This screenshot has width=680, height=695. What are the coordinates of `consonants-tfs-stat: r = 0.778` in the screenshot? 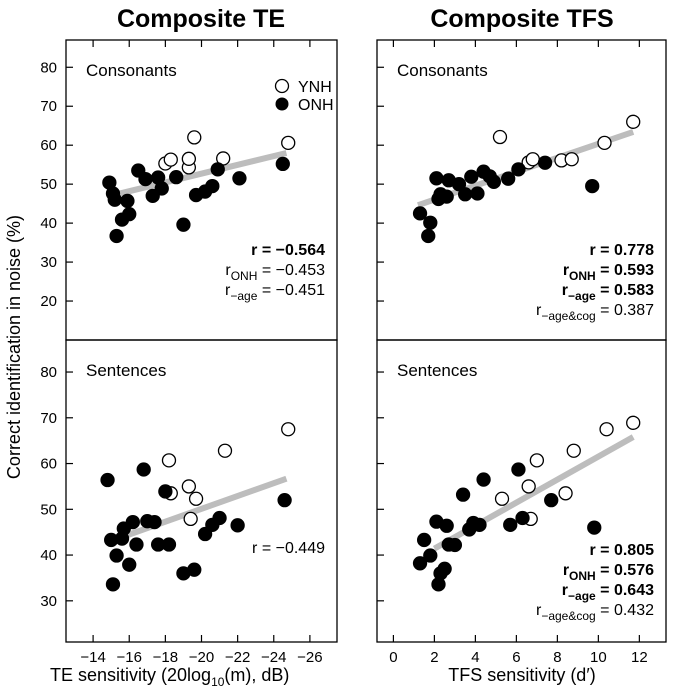 It's located at (621, 250).